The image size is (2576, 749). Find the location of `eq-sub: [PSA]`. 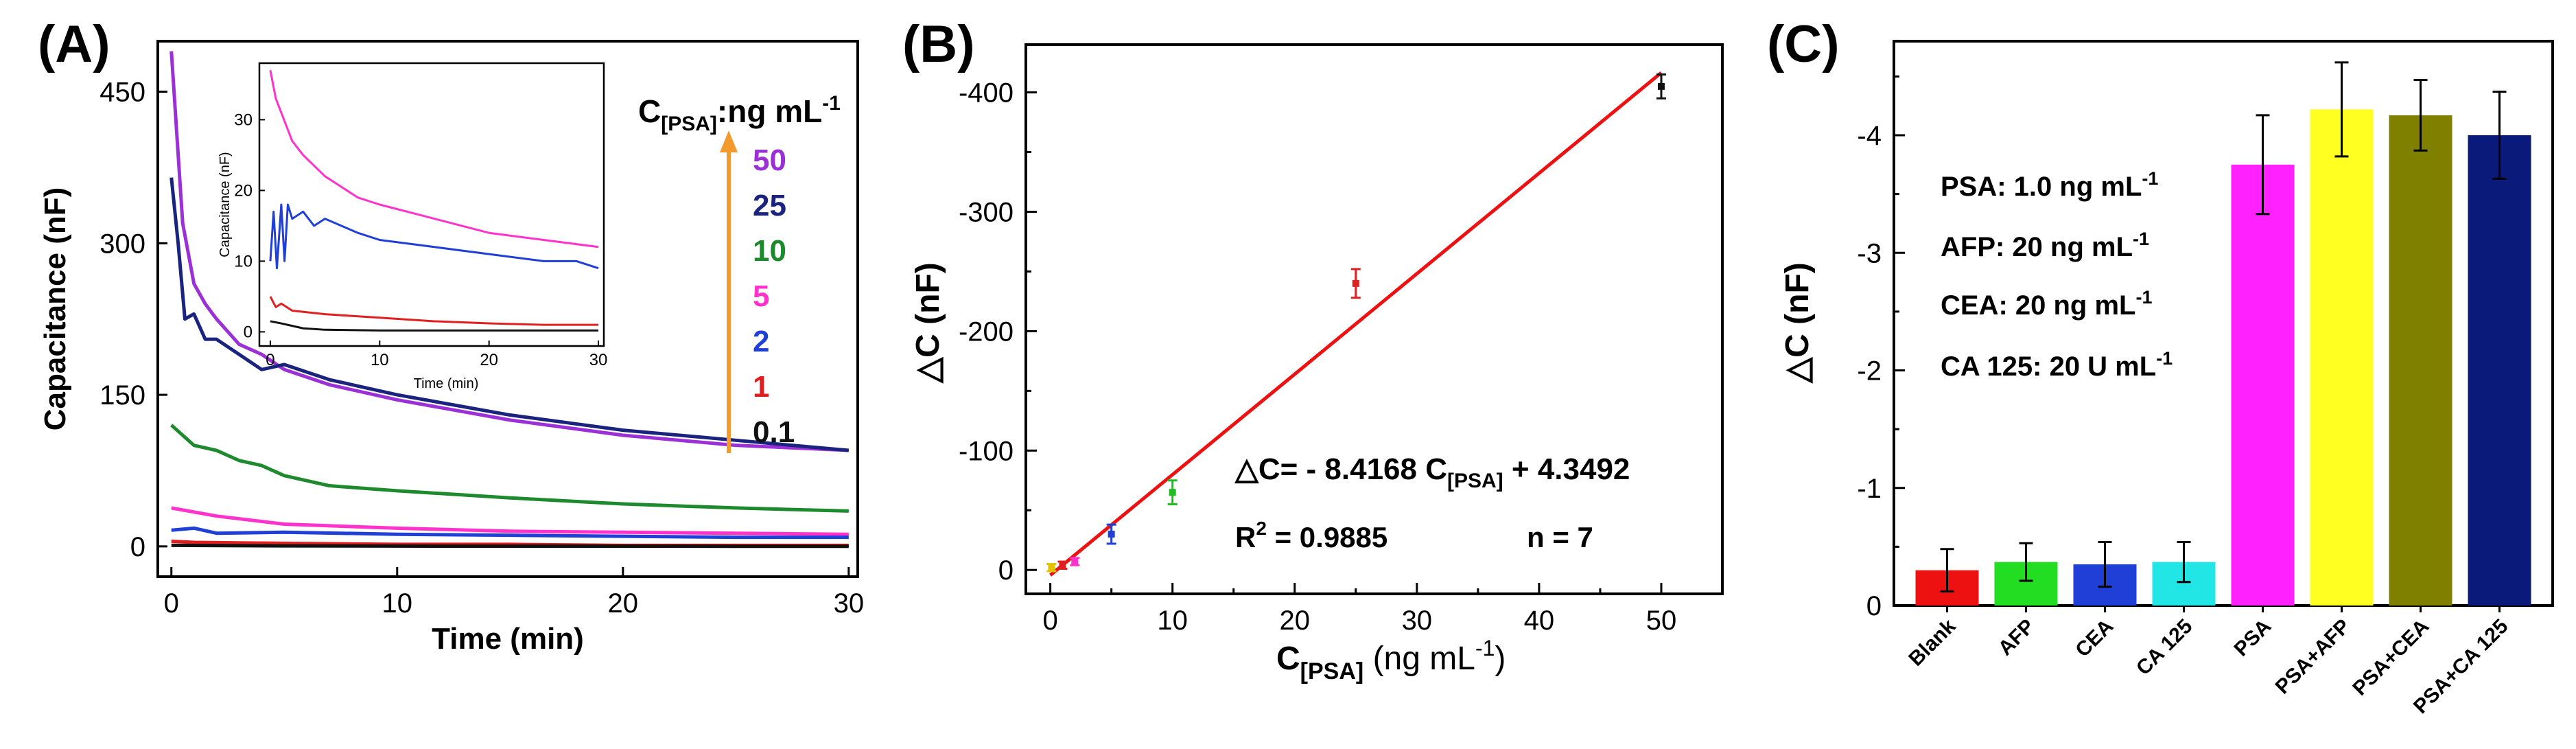

eq-sub: [PSA] is located at coordinates (1475, 481).